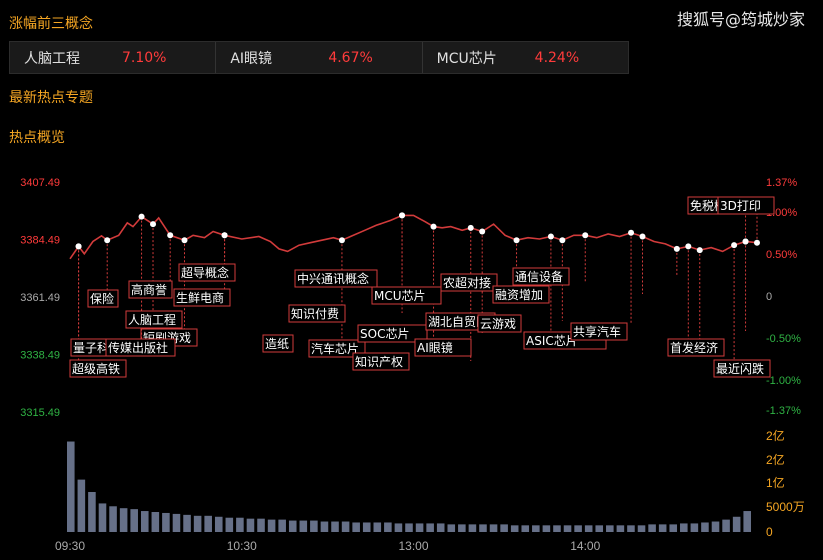 The width and height of the screenshot is (823, 560). Describe the element at coordinates (205, 272) in the screenshot. I see `annotation-label: 超导概念` at that location.